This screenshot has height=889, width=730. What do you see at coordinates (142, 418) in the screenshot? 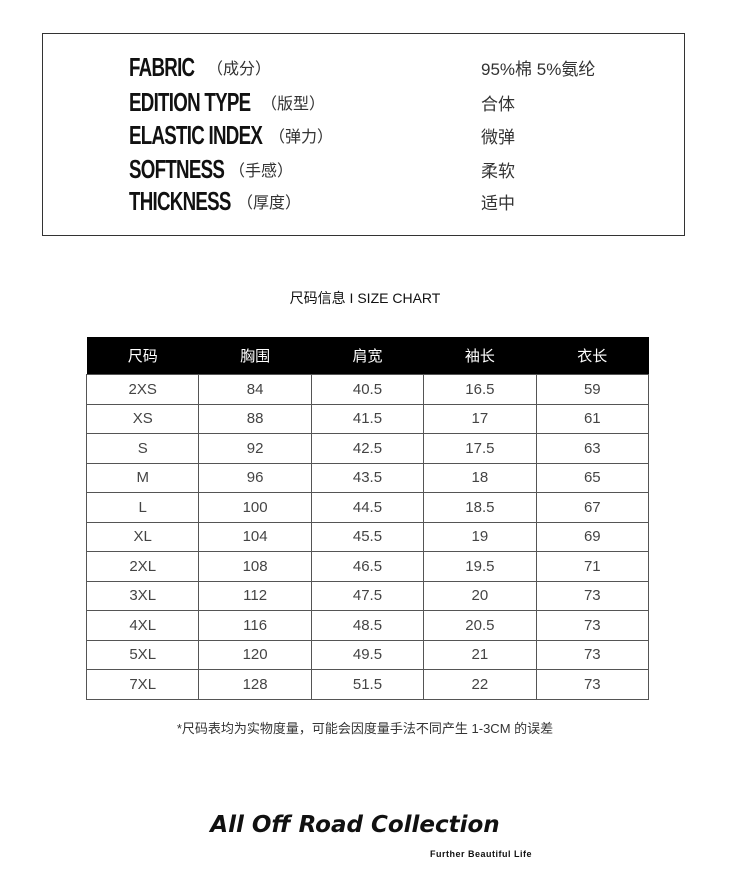
I see `table-cell: XS` at bounding box center [142, 418].